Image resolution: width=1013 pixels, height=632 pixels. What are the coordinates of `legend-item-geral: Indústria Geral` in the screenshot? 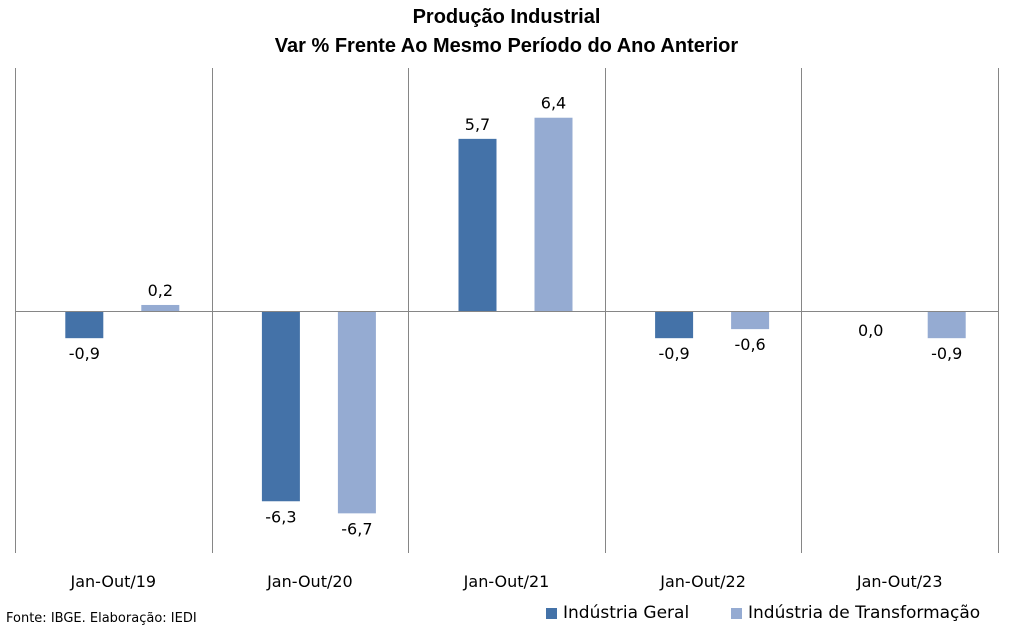 It's located at (617, 613).